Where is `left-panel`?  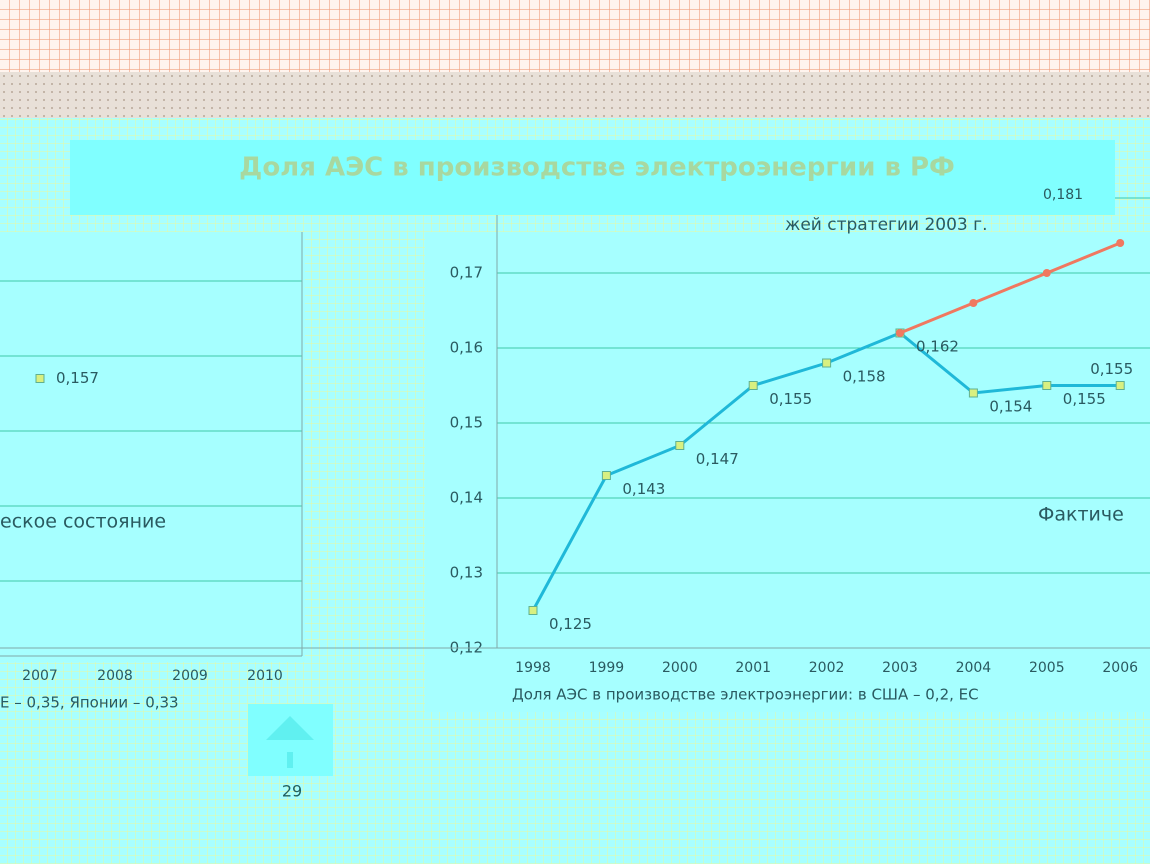
left-panel is located at coordinates (152, 447).